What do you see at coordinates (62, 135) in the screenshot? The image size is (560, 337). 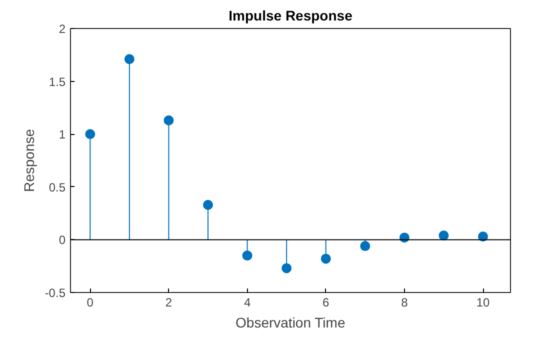 I see `y-tick-label: 1` at bounding box center [62, 135].